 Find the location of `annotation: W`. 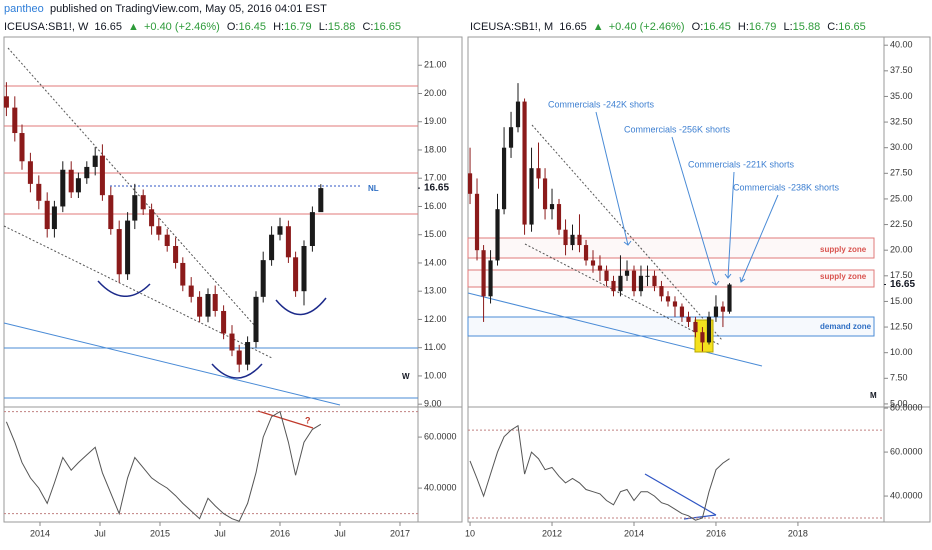

annotation: W is located at coordinates (406, 376).